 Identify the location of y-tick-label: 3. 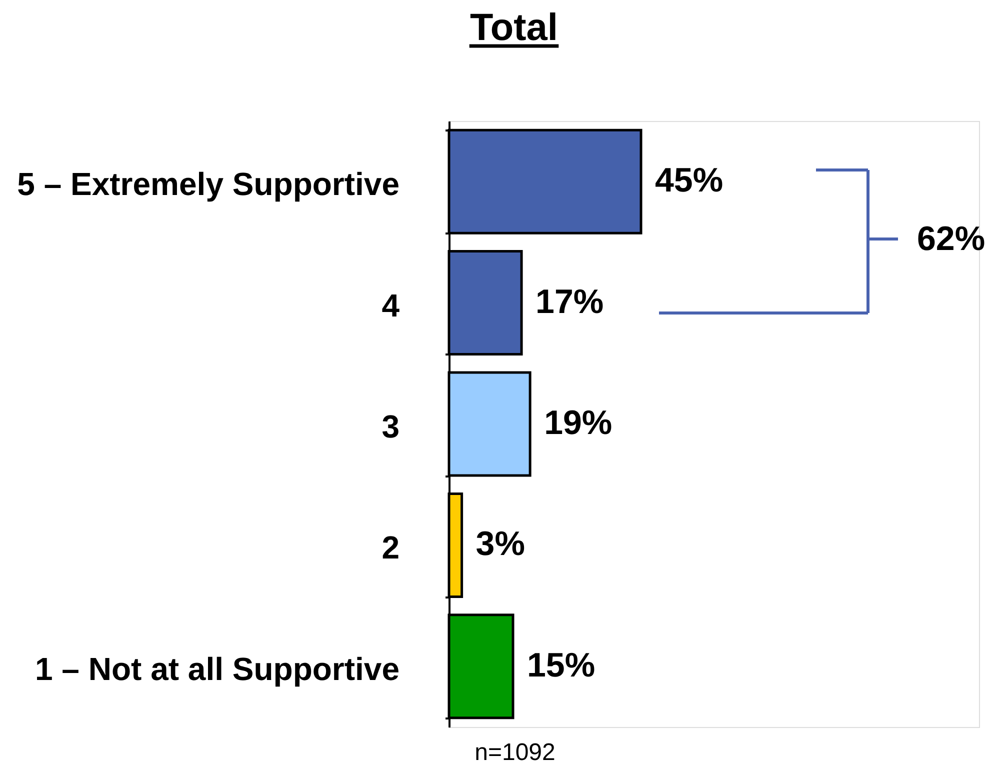
(391, 426).